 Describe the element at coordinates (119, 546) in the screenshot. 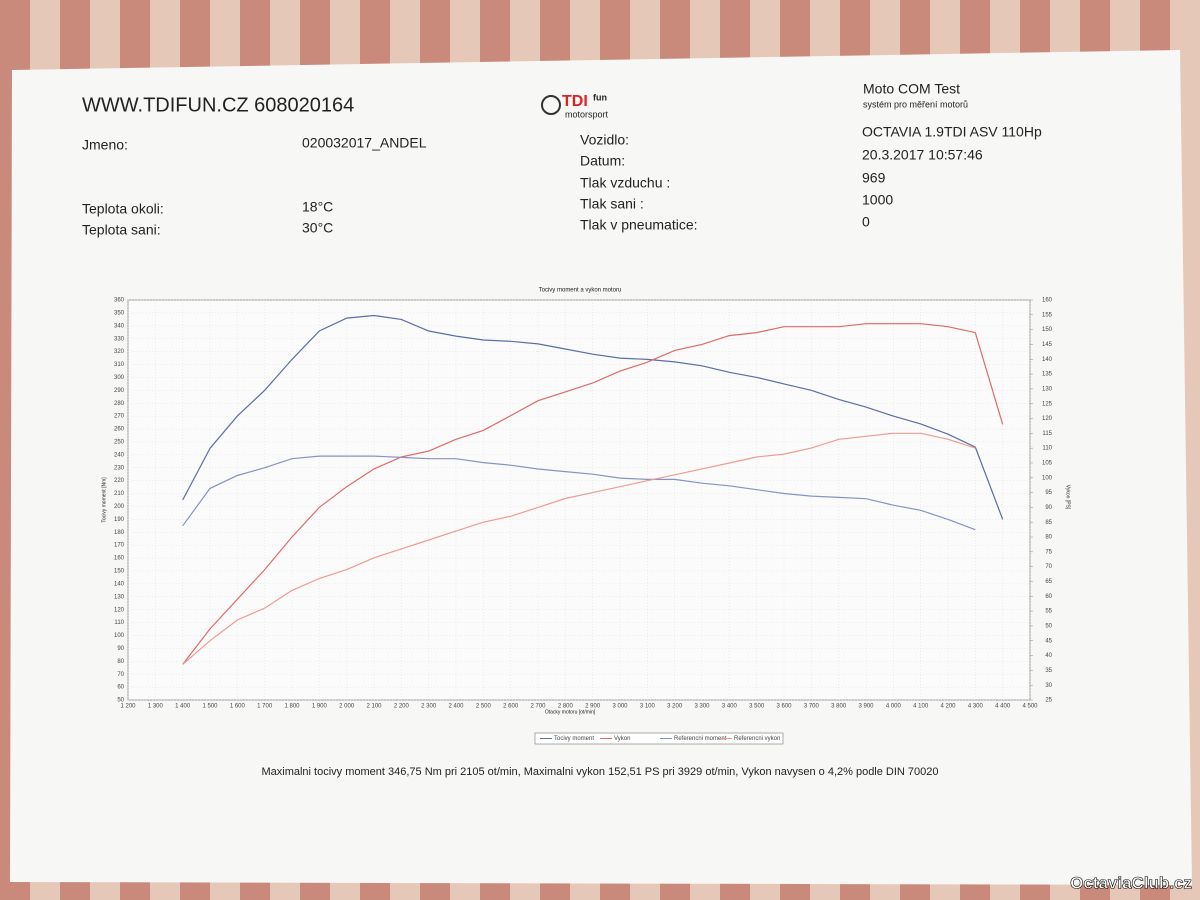

I see `y-tick-label: 170` at that location.